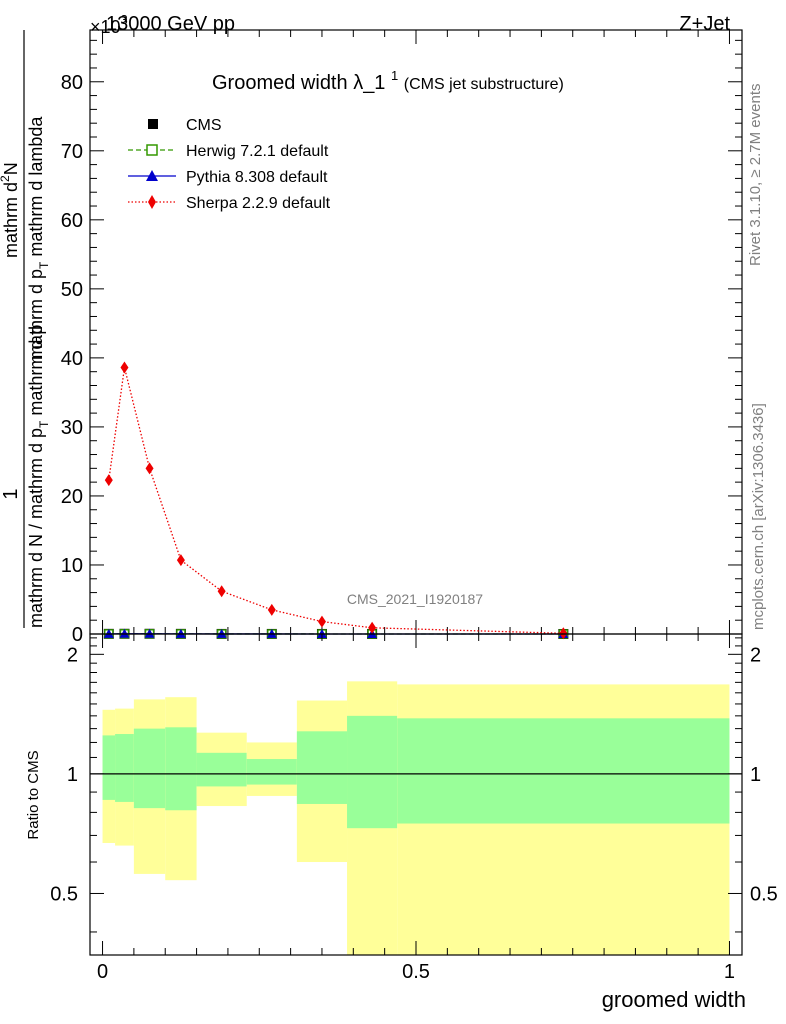 The height and width of the screenshot is (1024, 786). I want to click on main-y-tick-label: 80, so click(72, 83).